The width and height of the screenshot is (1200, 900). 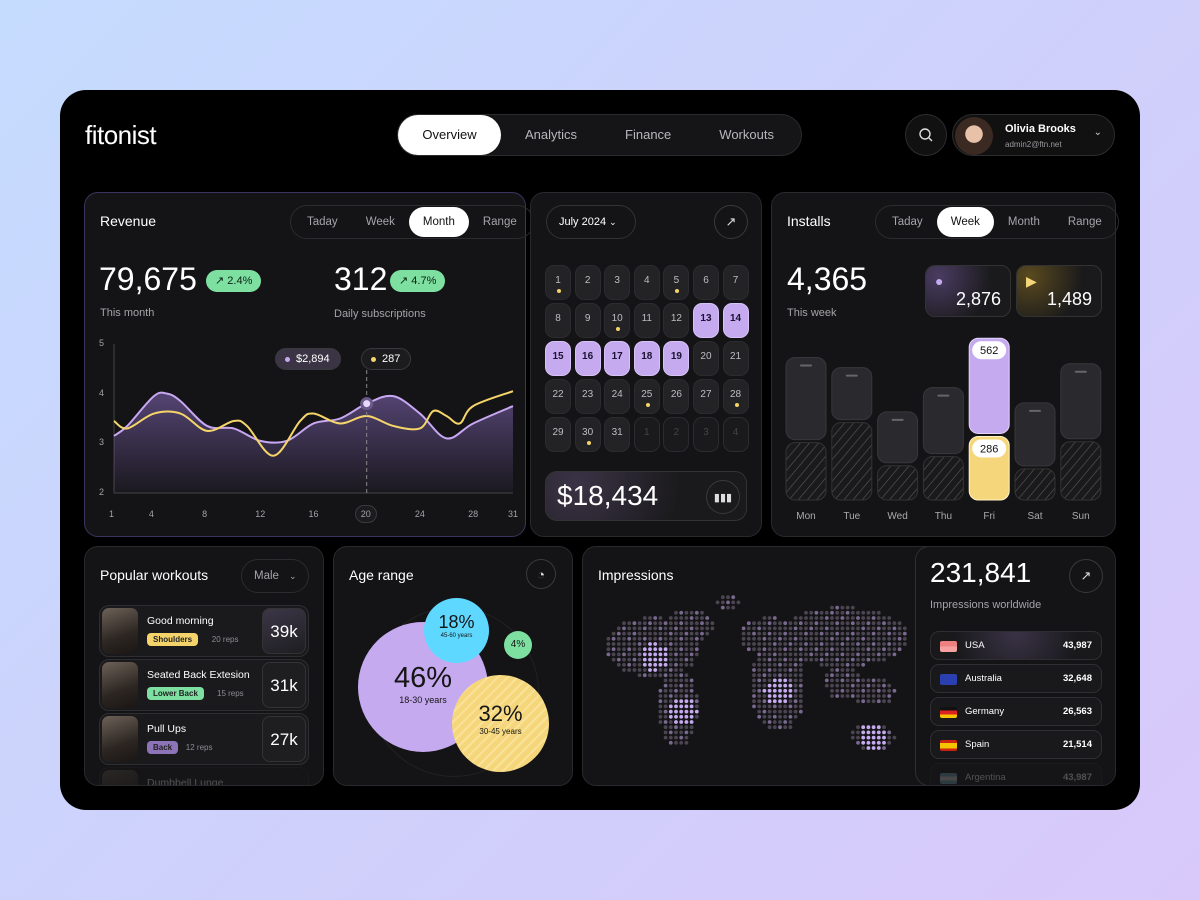 I want to click on calendar-day: 13, so click(x=705, y=320).